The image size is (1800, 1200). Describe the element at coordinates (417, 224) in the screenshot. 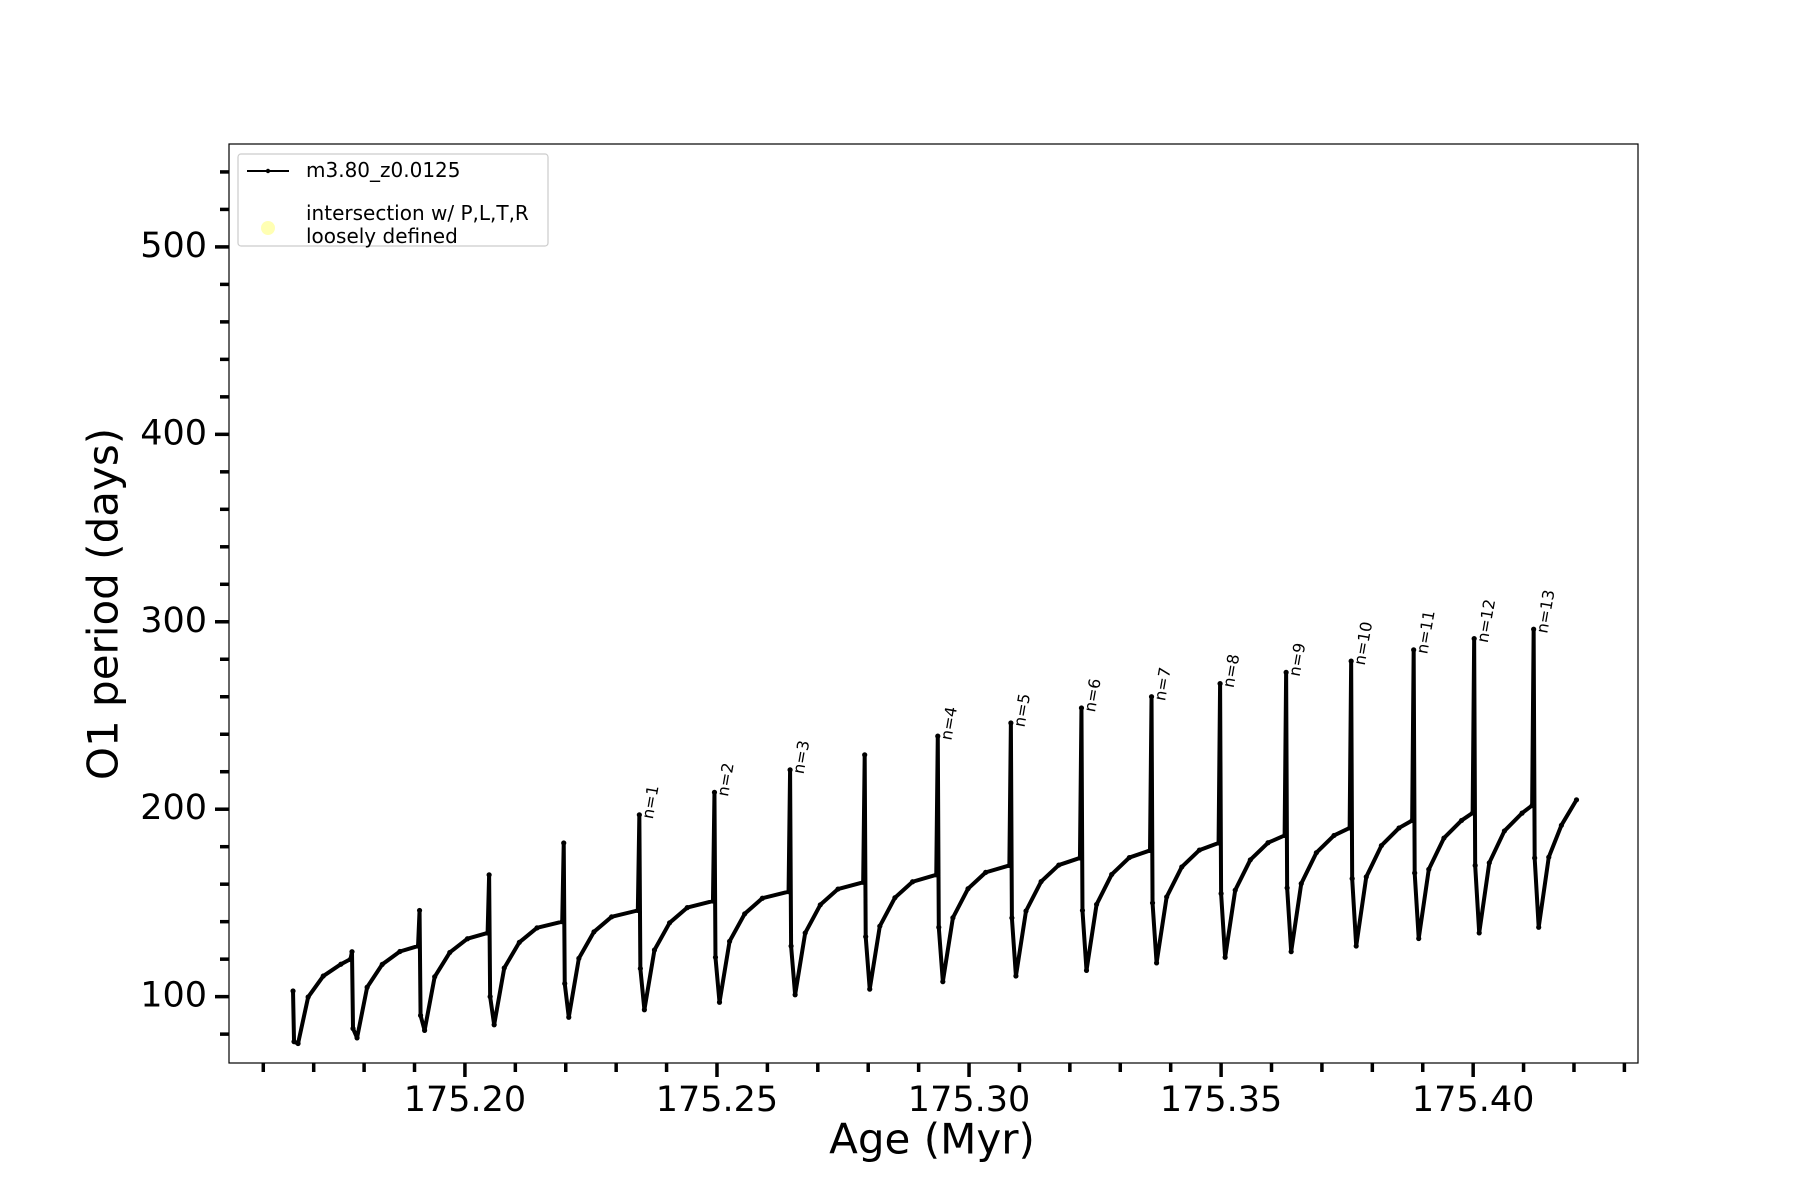

I see `legend-label: intersection w/ P,L,T,R loosely defined` at that location.